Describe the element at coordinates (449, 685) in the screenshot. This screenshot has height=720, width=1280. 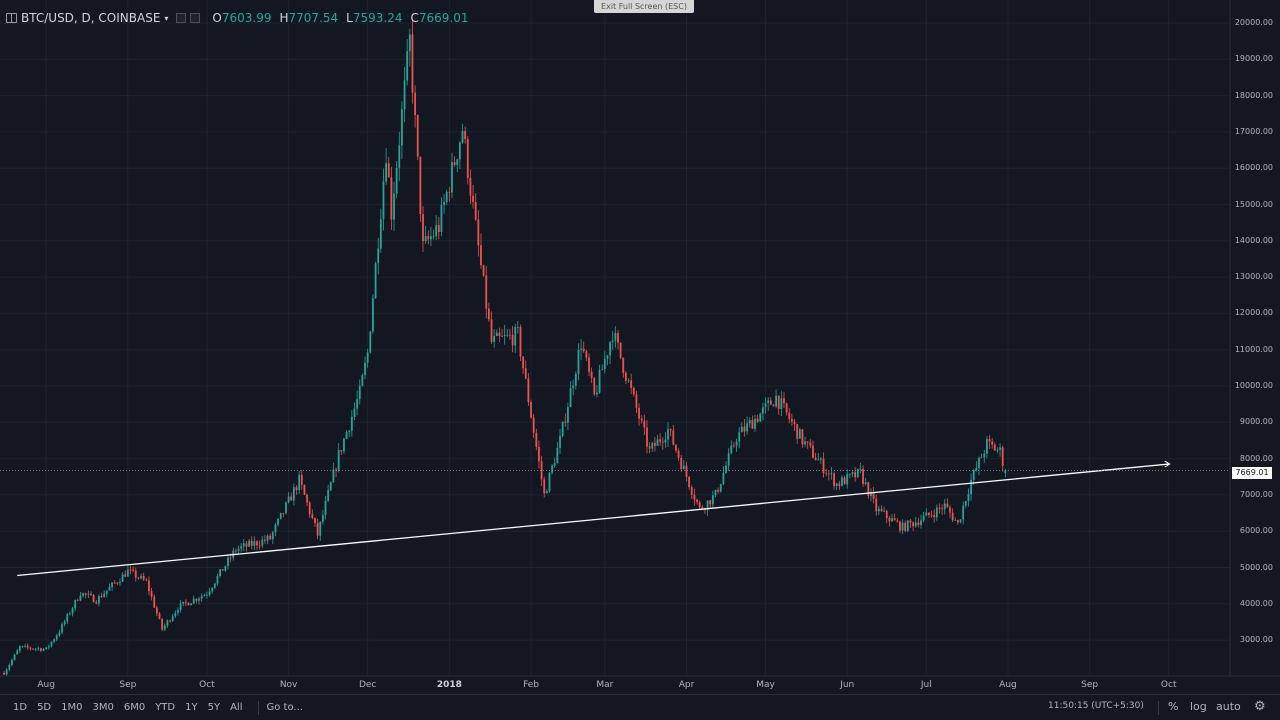
I see `time-tick: 2018` at that location.